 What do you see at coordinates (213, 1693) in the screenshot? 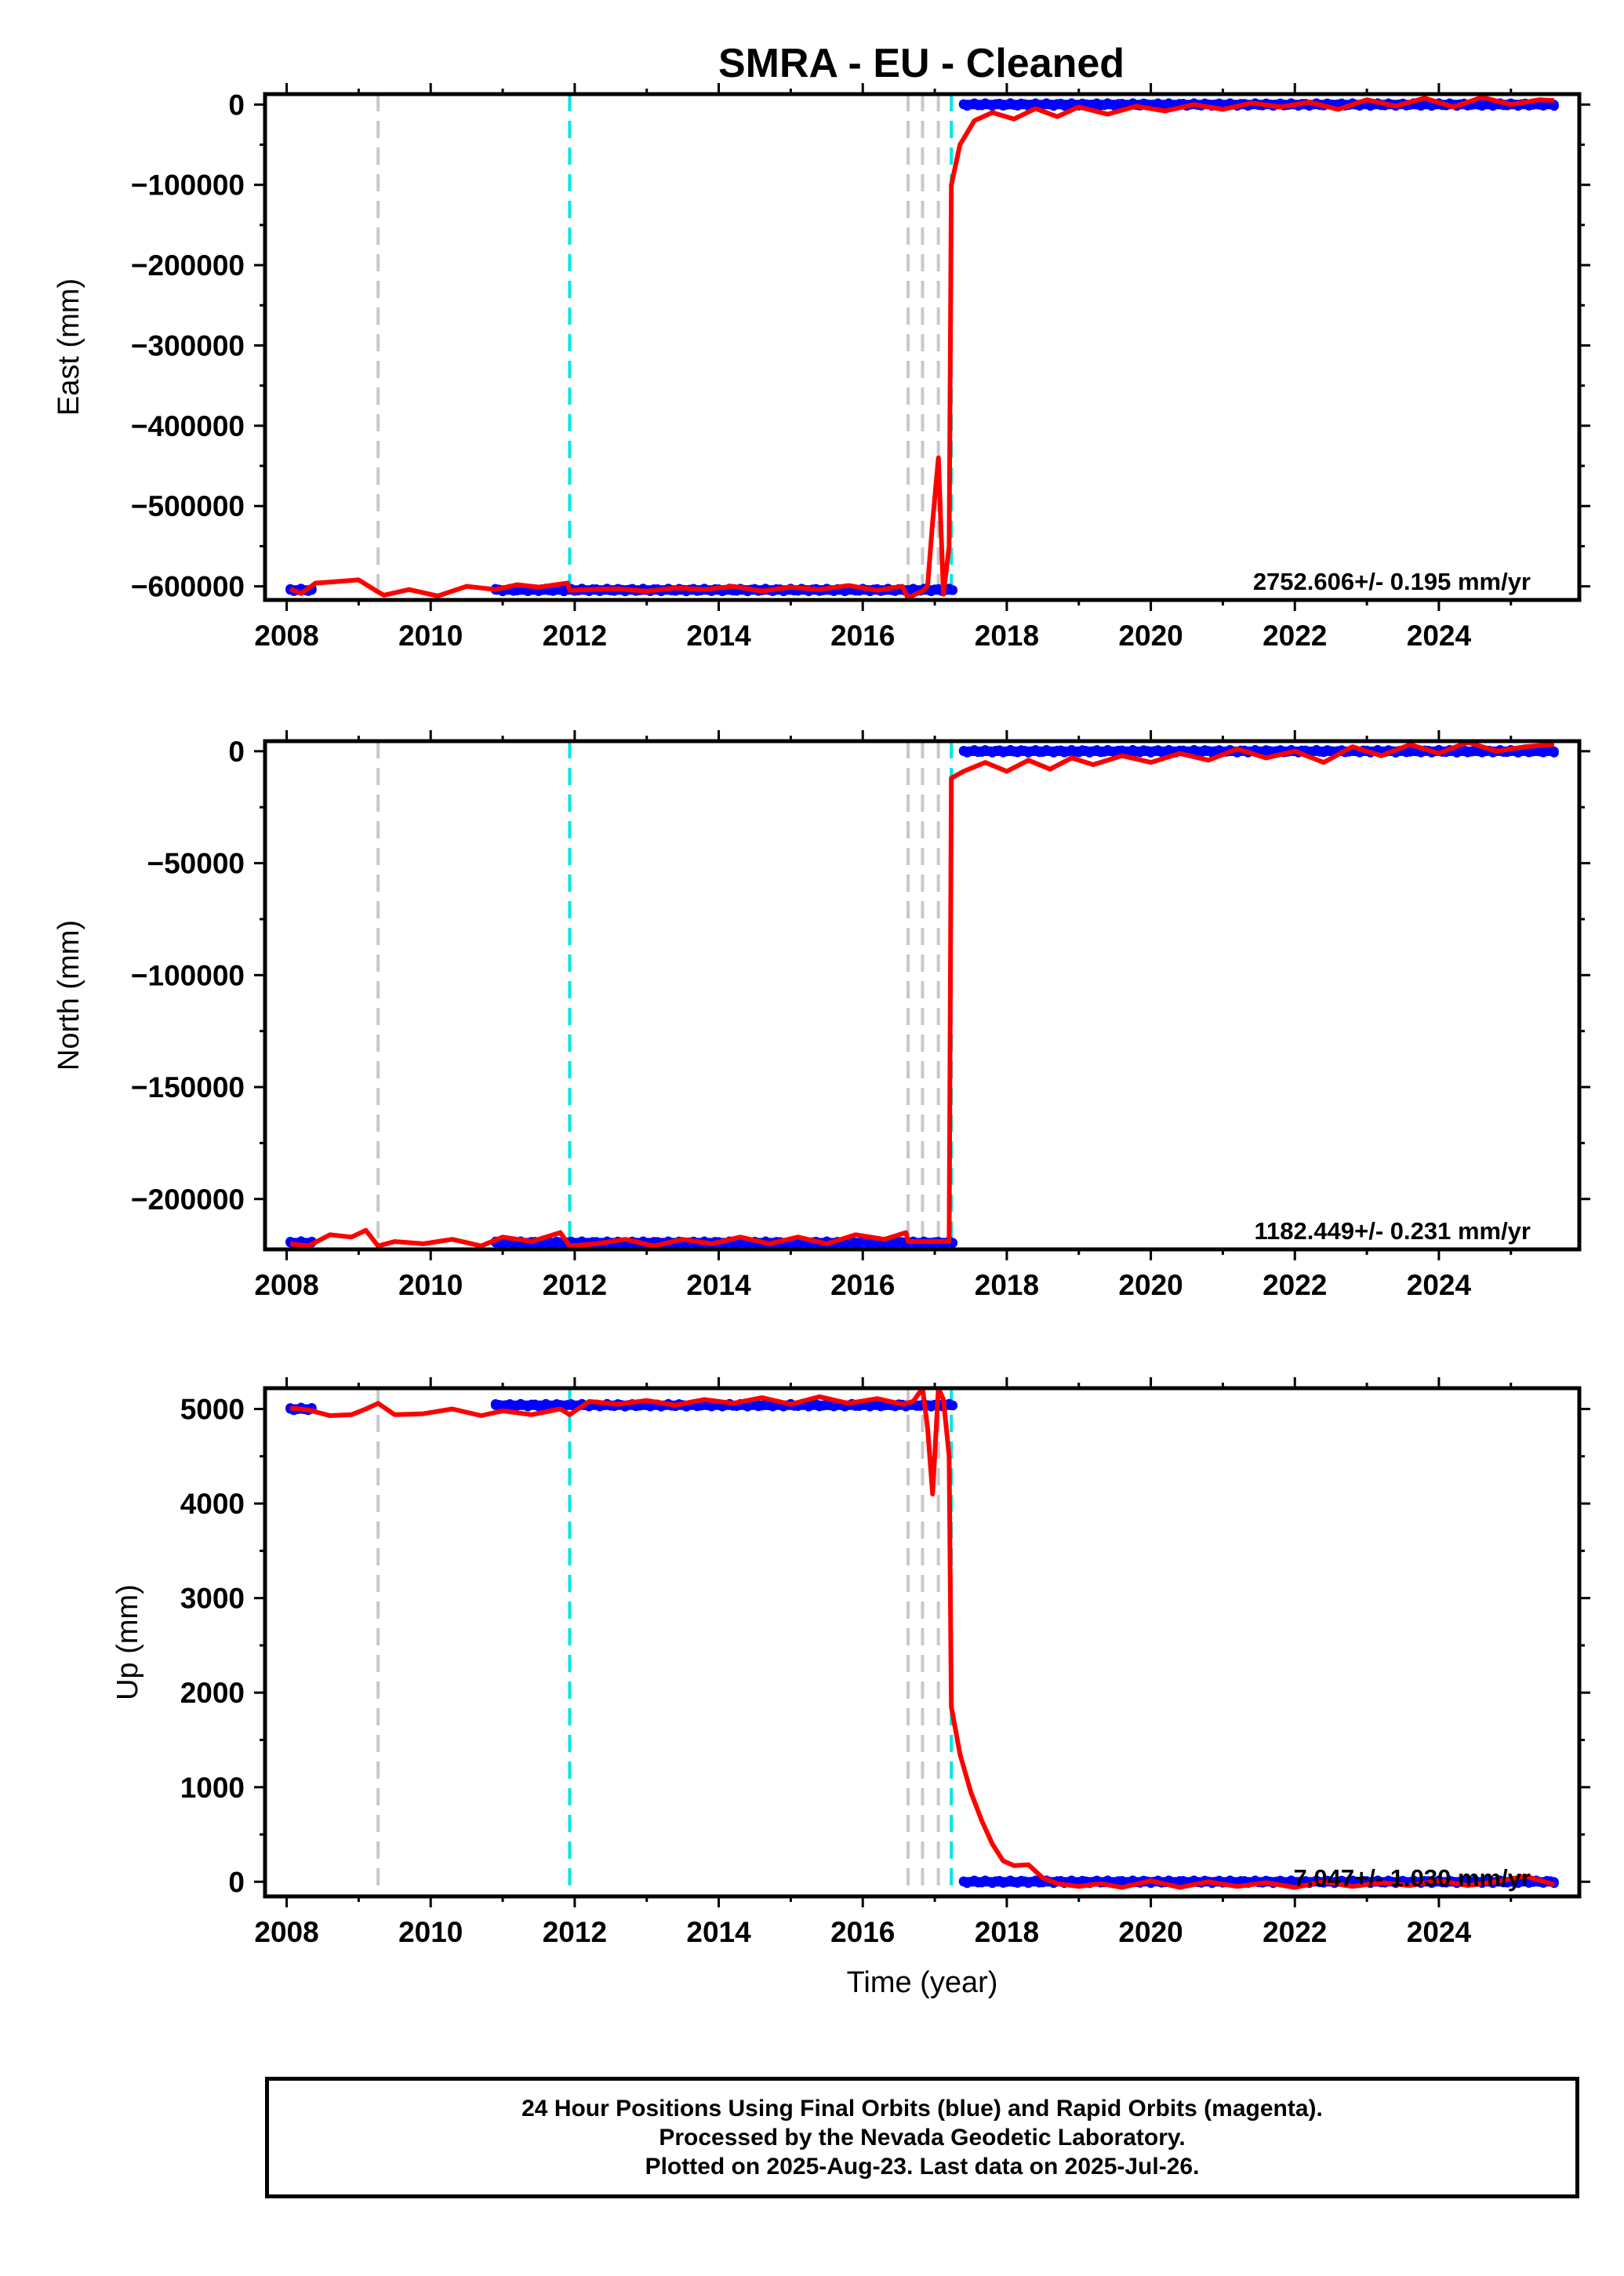
I see `y-tick-label: 2000` at bounding box center [213, 1693].